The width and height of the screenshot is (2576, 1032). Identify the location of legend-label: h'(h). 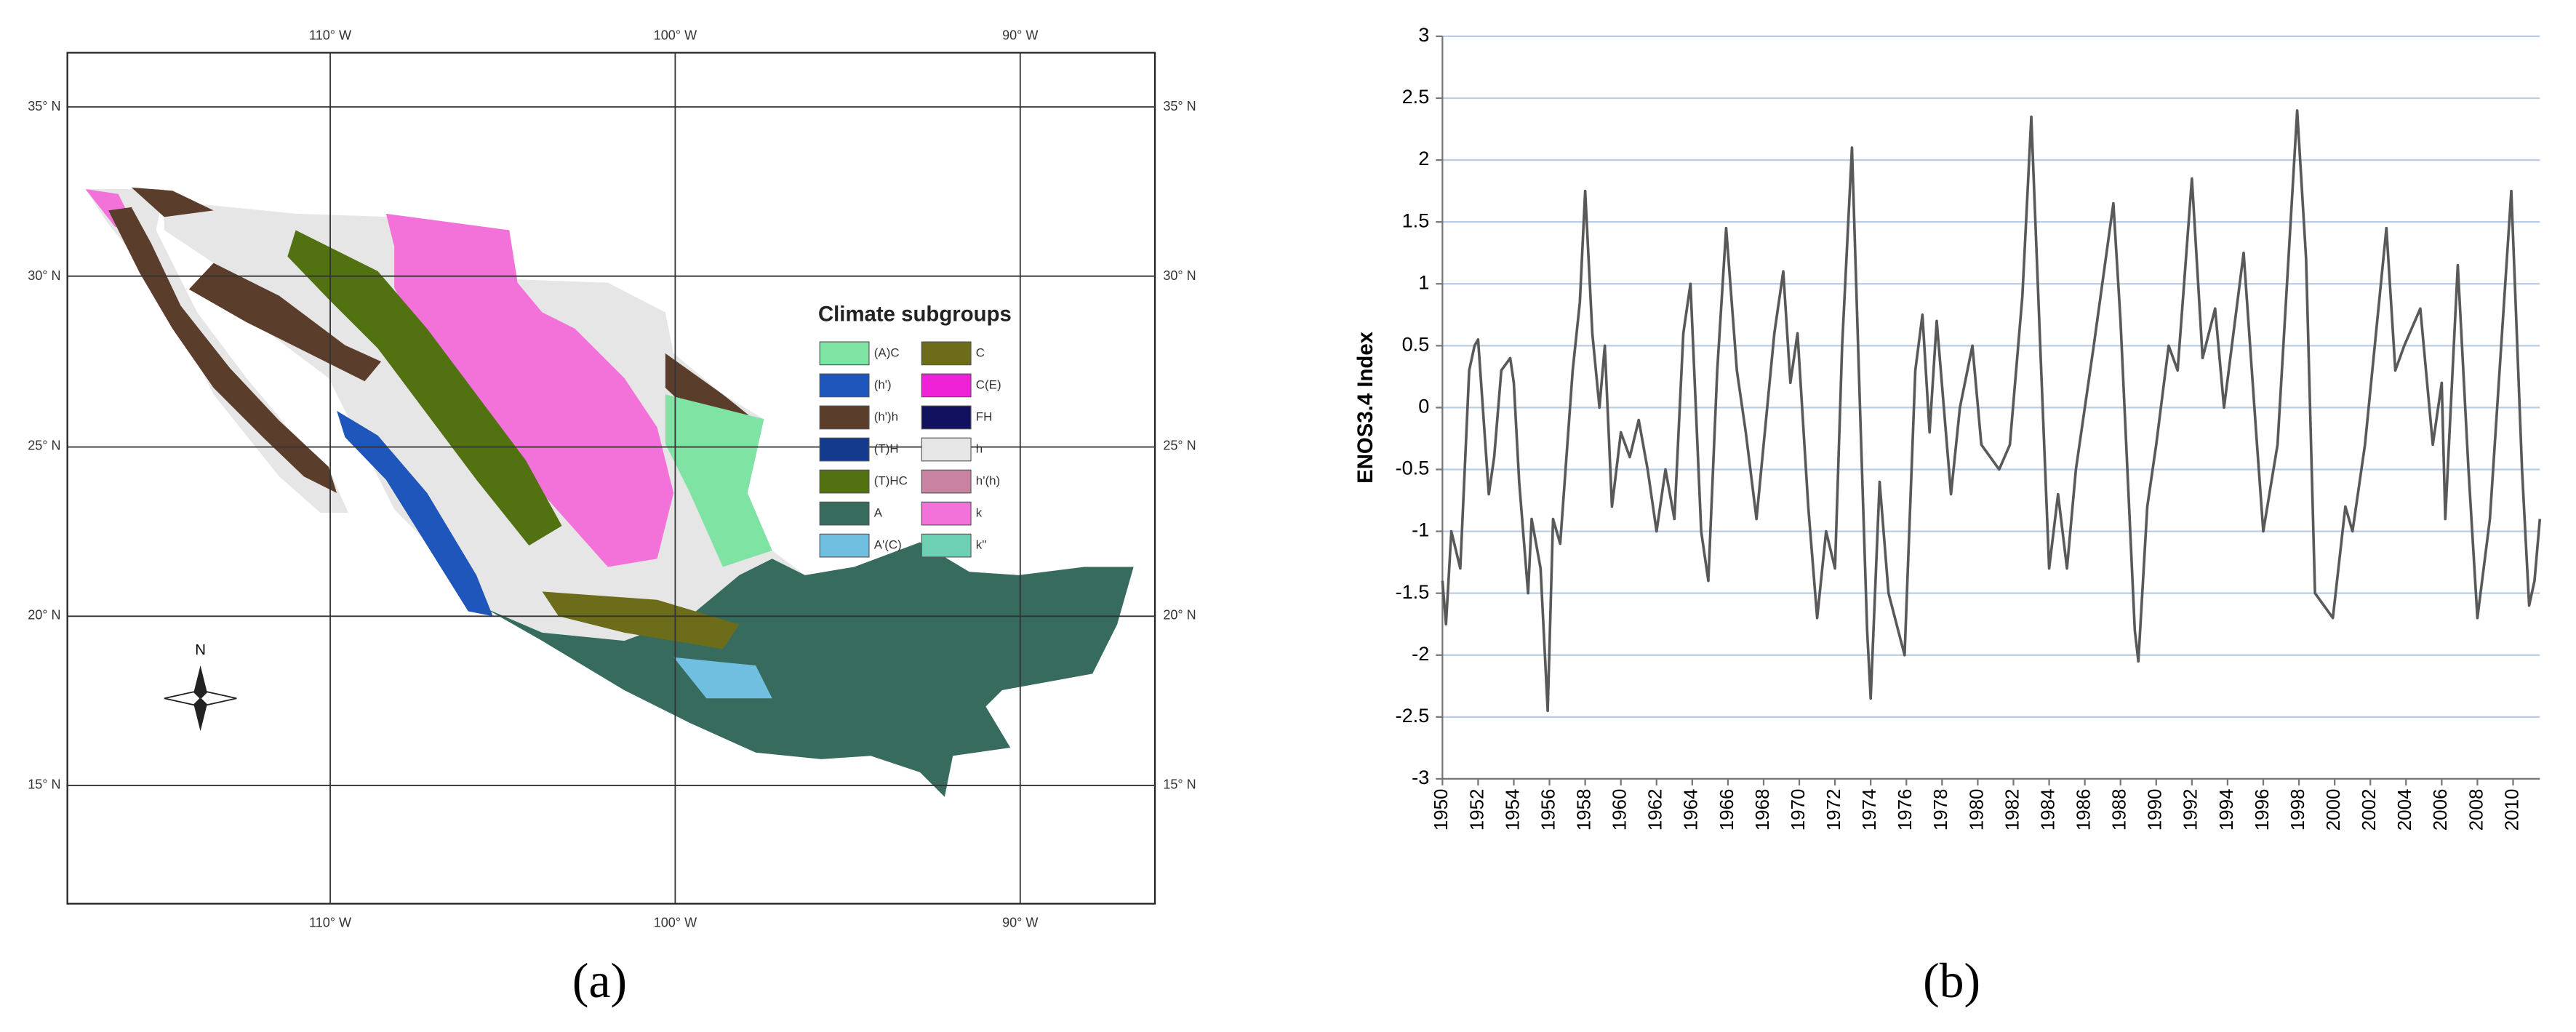
(988, 481).